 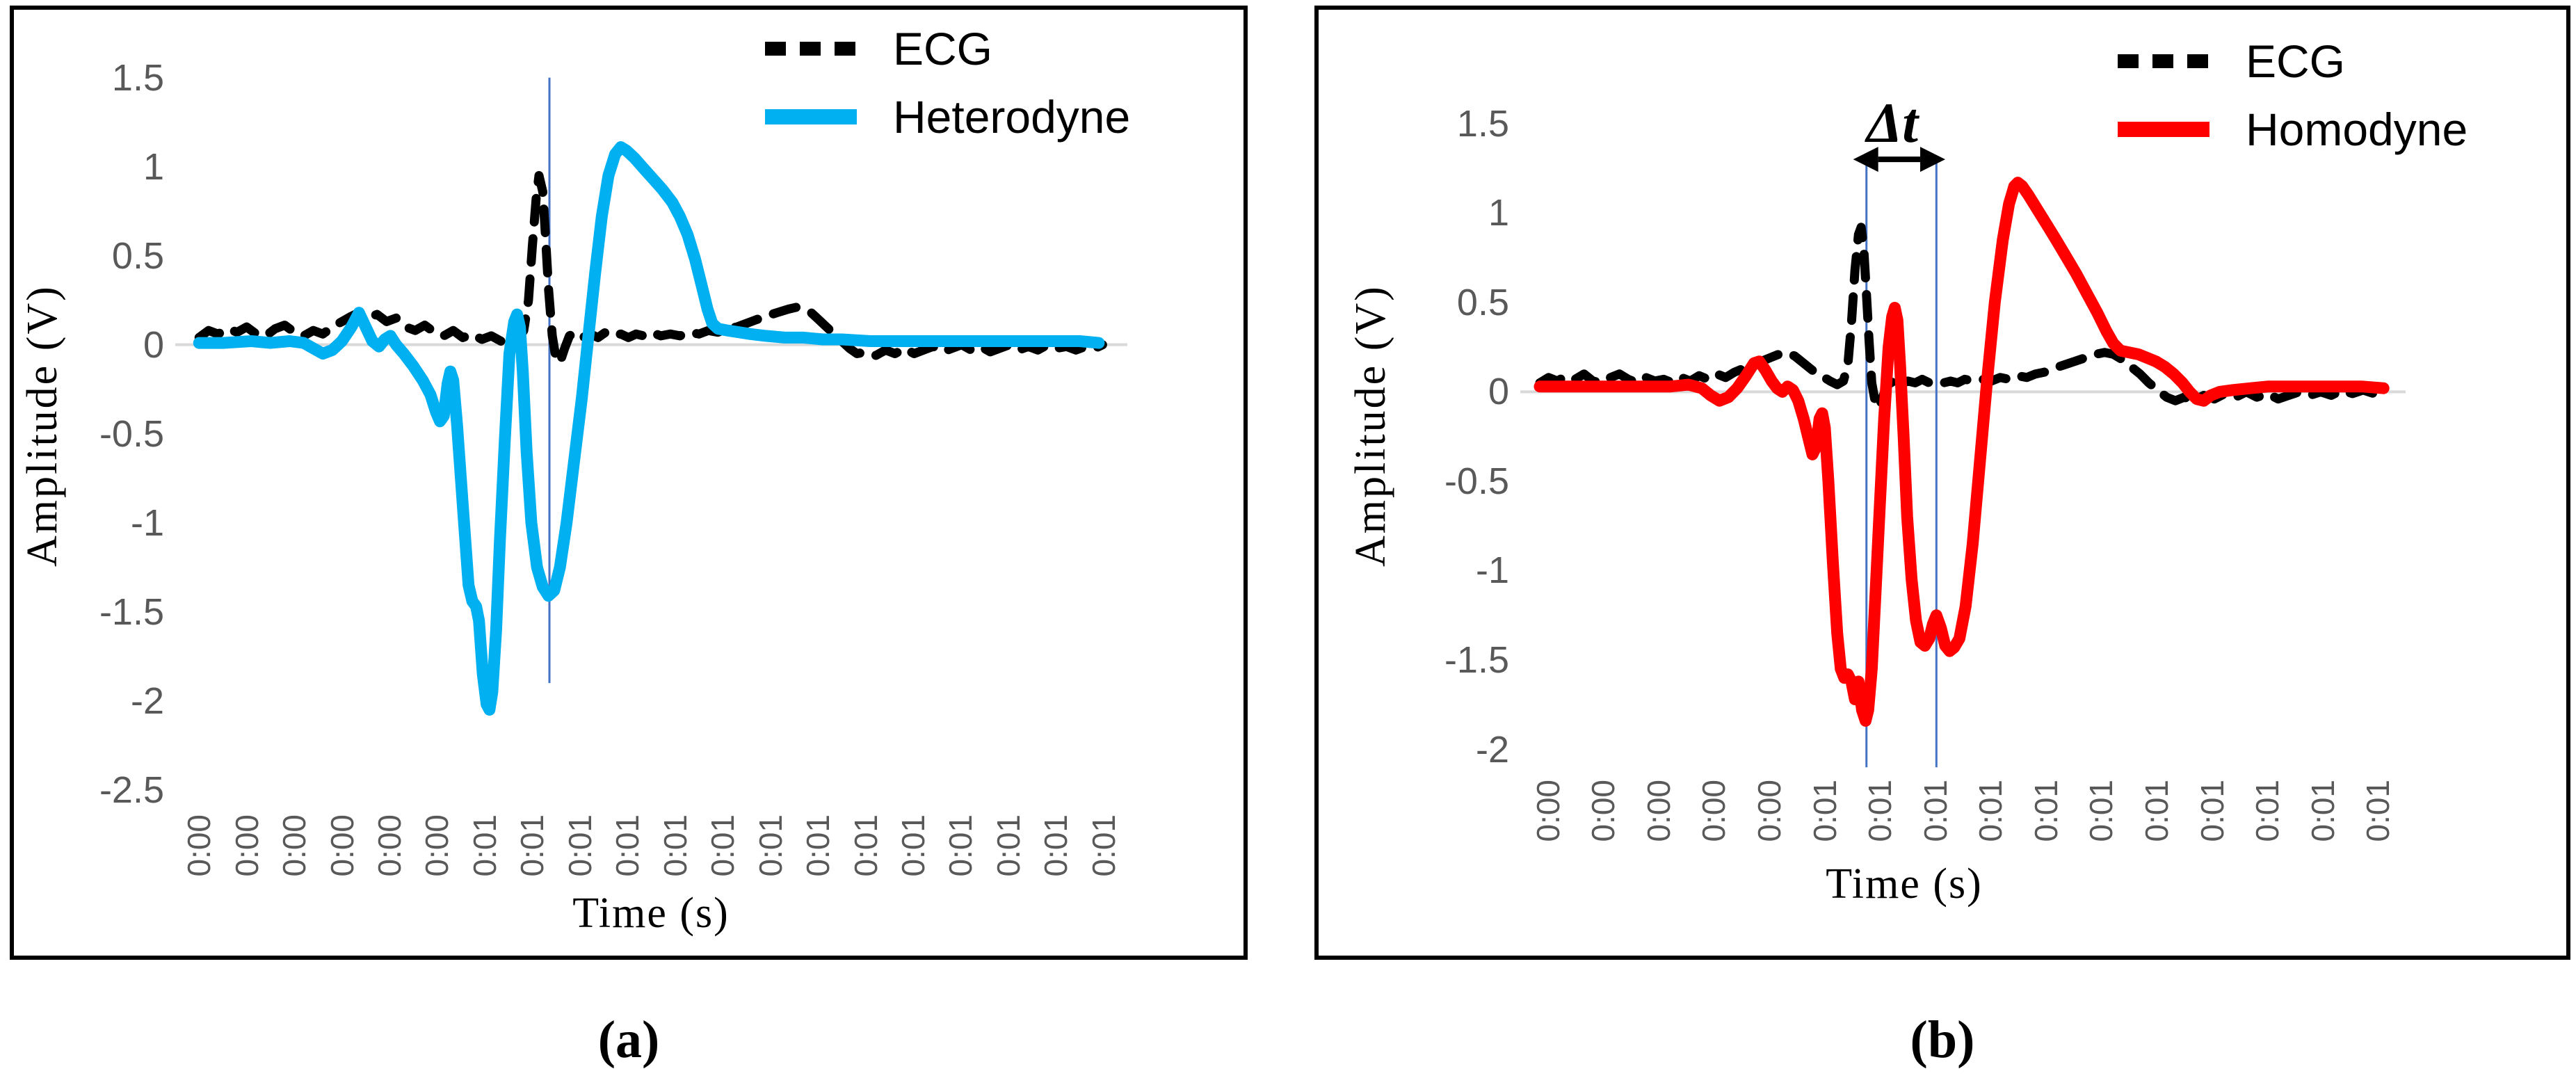 I want to click on arrowhead-right-icon, so click(x=1933, y=159).